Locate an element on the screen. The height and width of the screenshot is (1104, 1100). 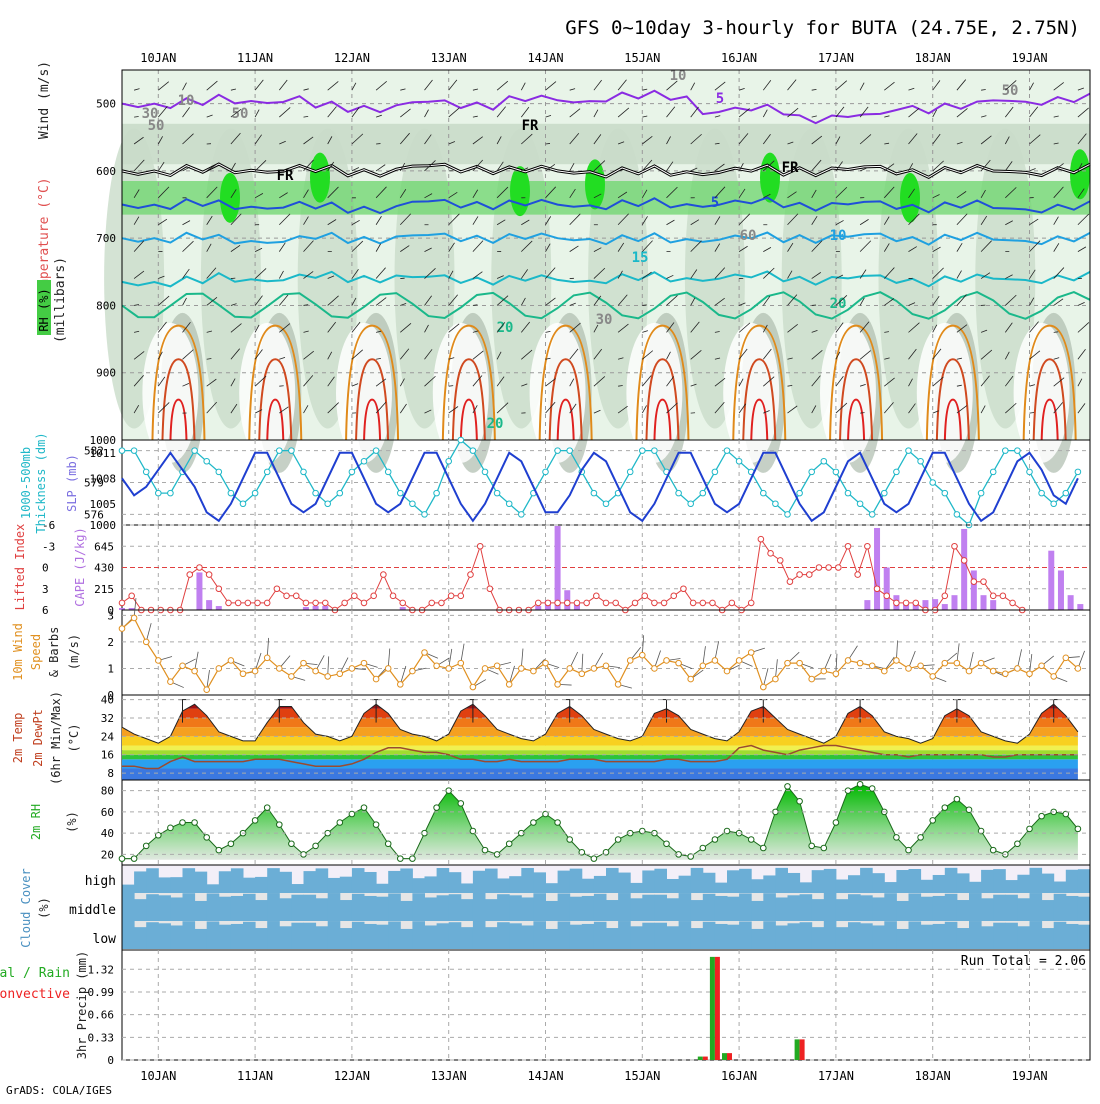
upper-left-label: Temperature (°C)Wind (m/s) is located at coordinates (44, 182).